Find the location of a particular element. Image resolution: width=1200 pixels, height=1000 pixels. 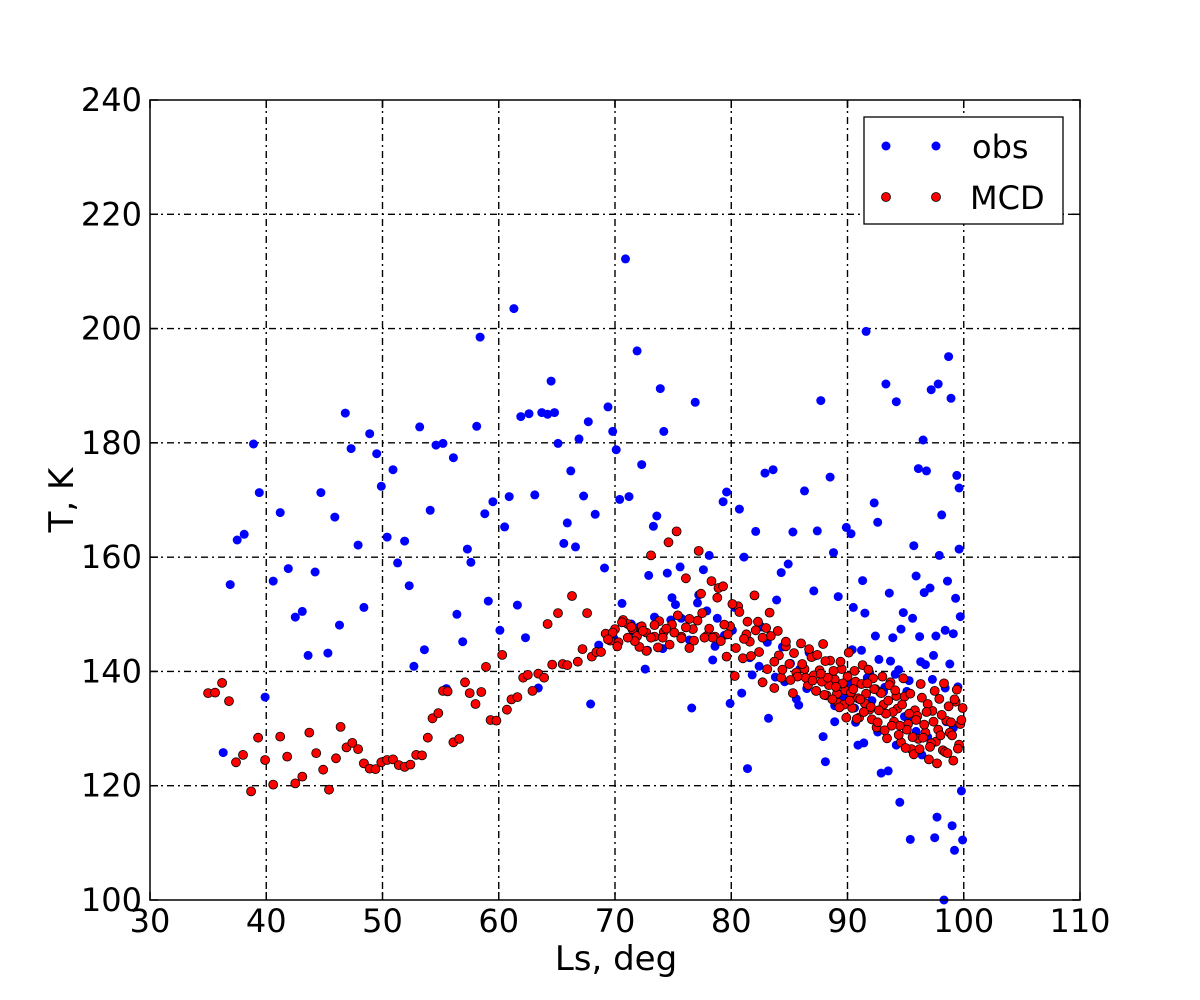

legend: obs MCD is located at coordinates (963, 170).